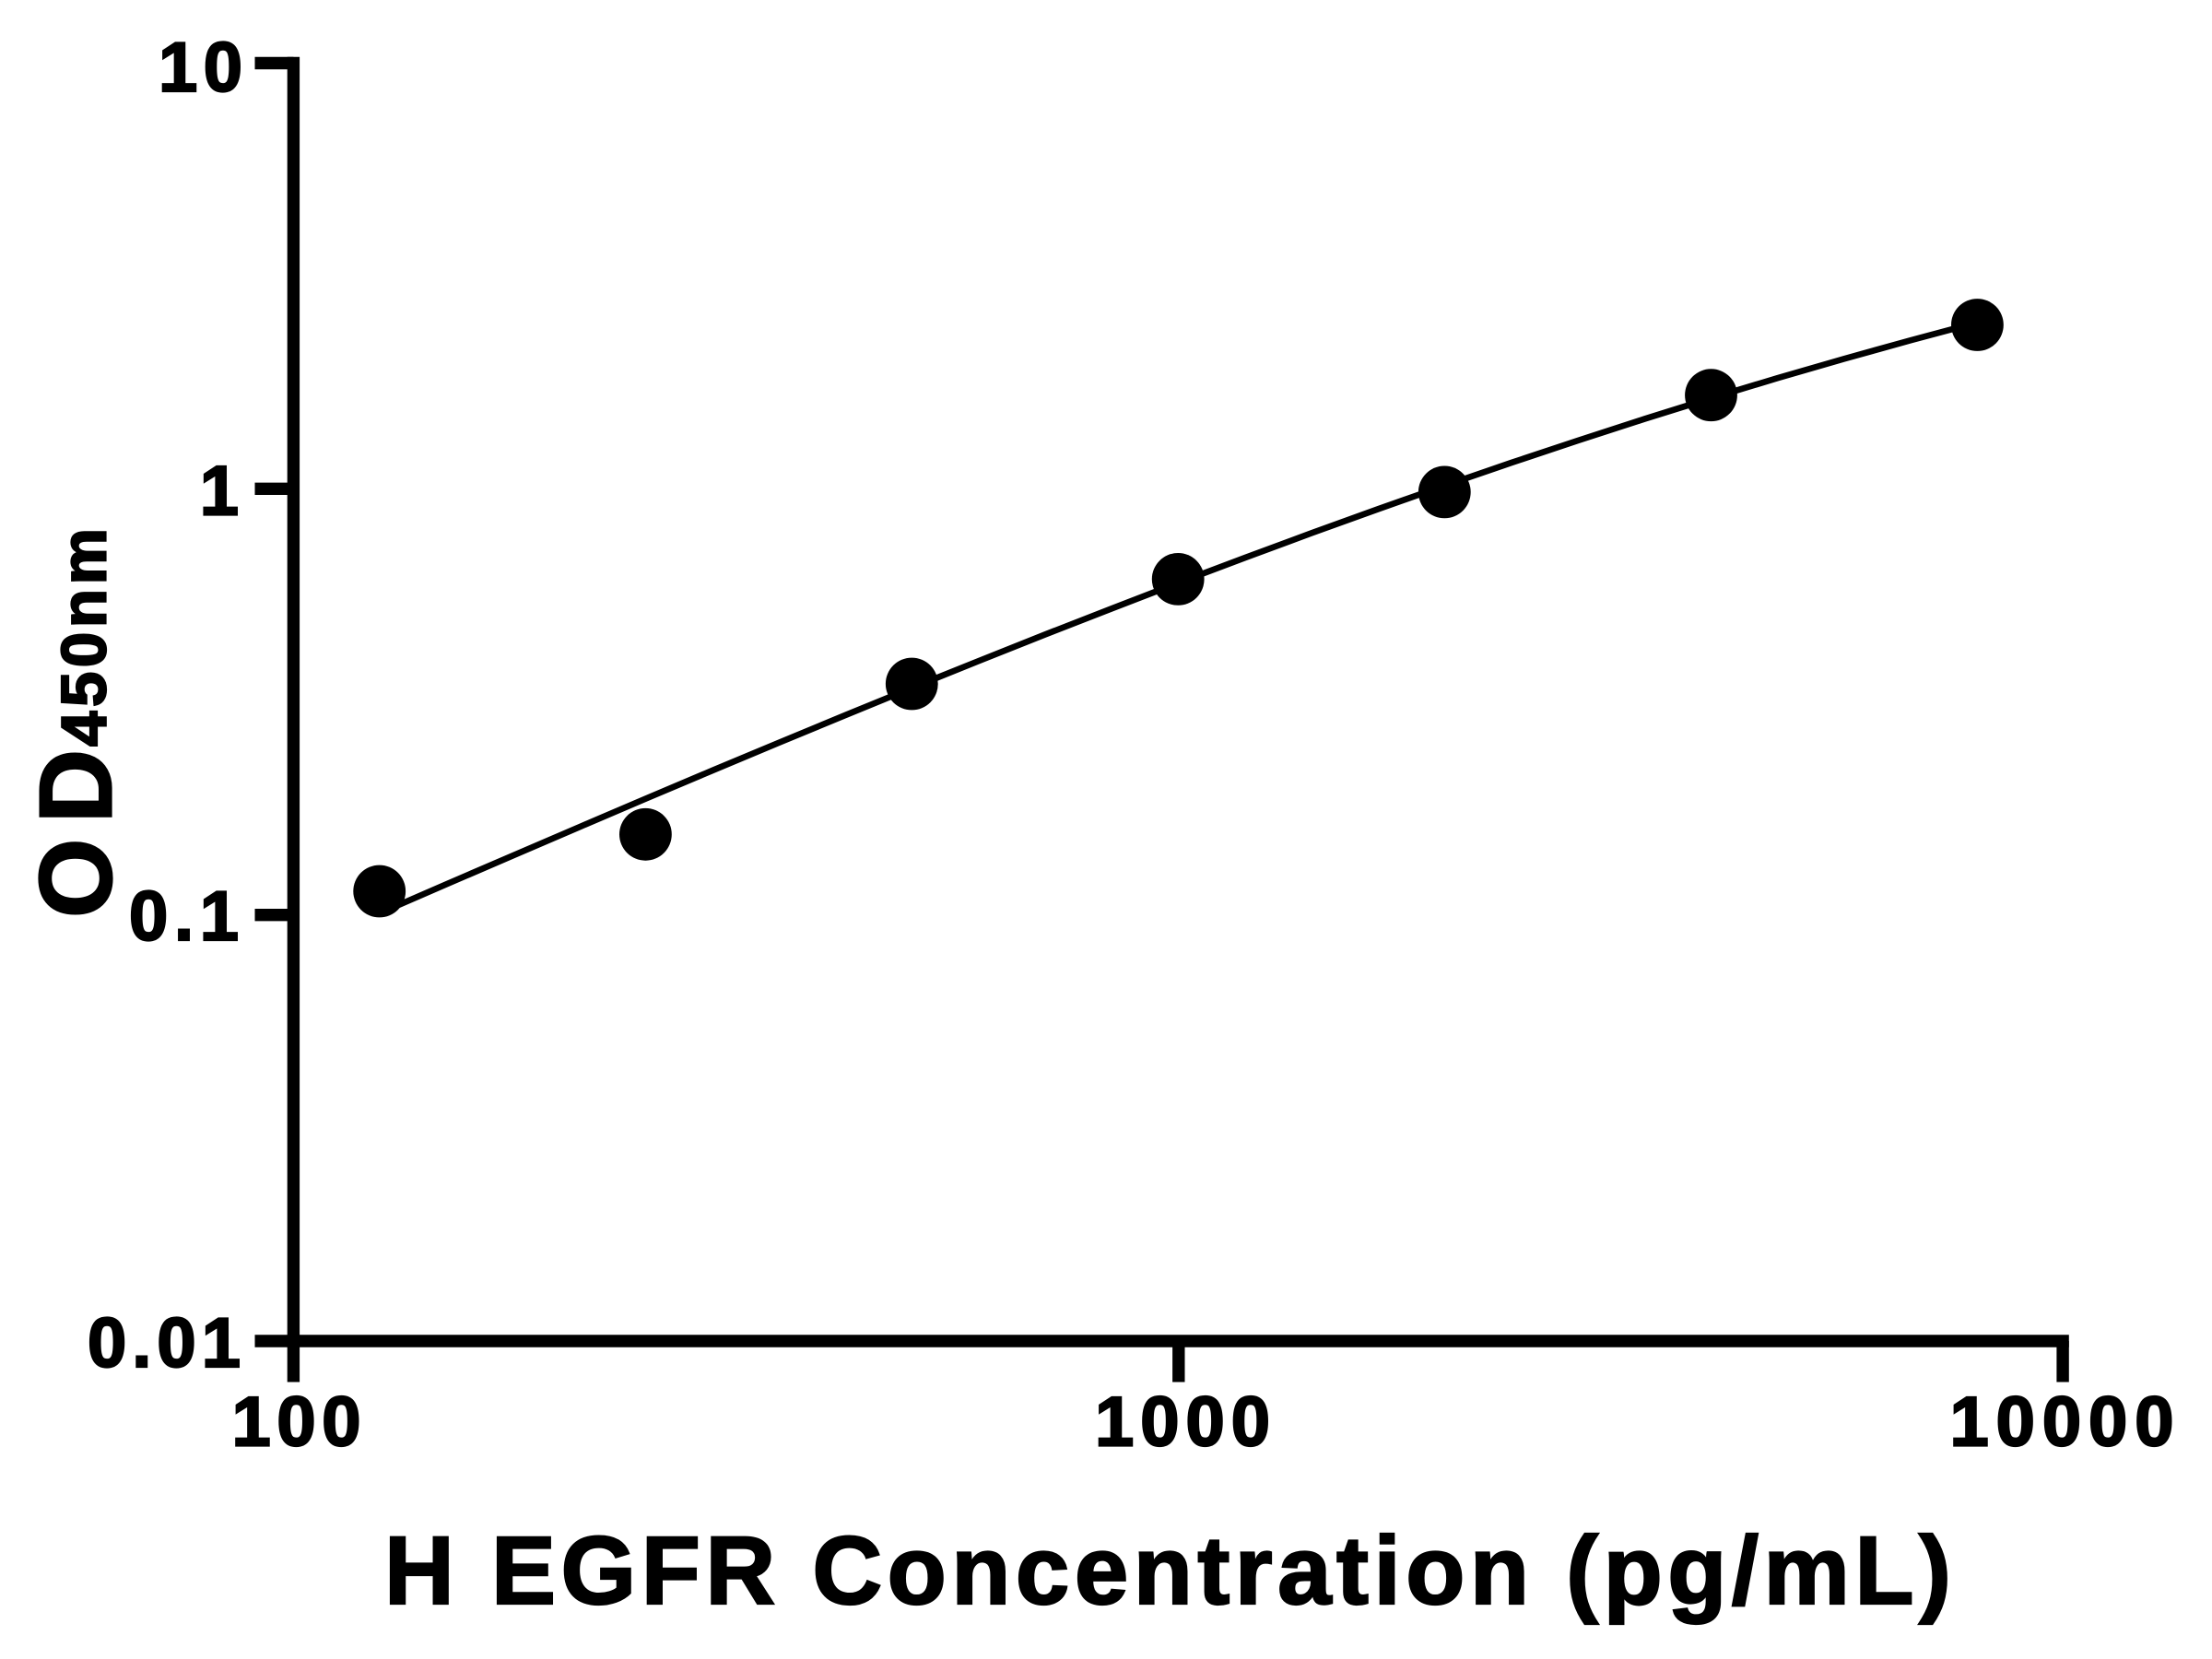 This screenshot has height=1659, width=2212. I want to click on svg-text: 1, so click(219, 492).